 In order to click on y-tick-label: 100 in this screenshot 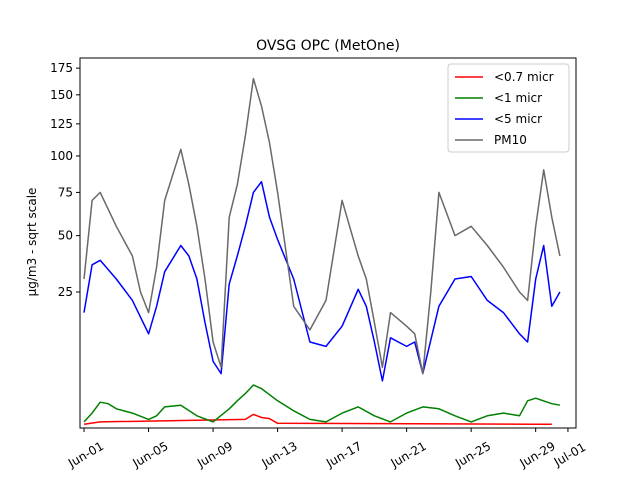, I will do `click(61, 156)`.